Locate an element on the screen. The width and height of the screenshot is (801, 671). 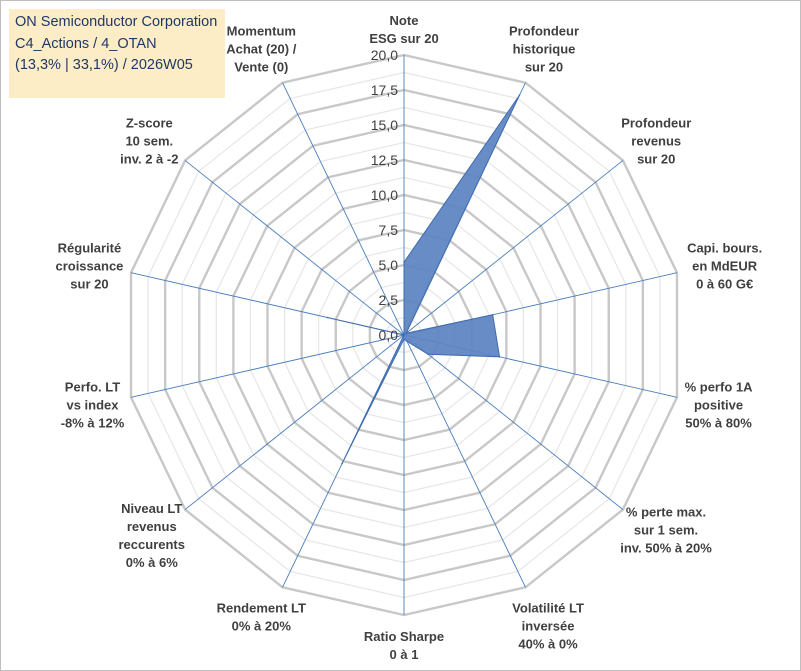
axis-label: Momentum Achat (20) / Vente (0) is located at coordinates (261, 49).